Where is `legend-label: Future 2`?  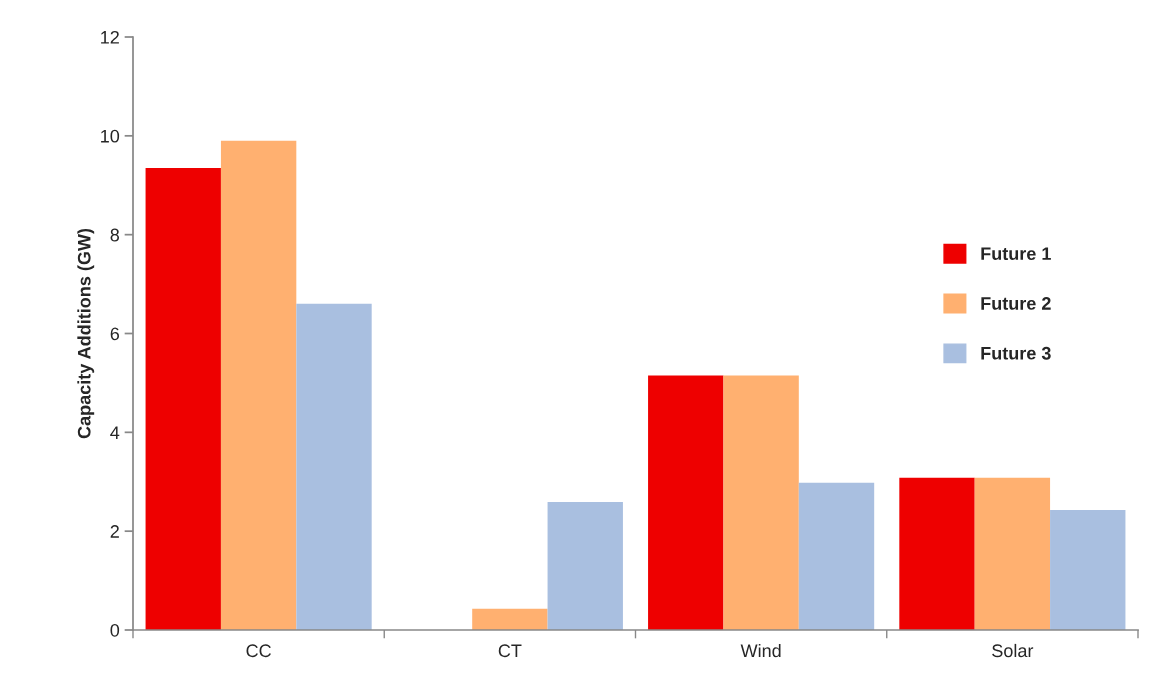
legend-label: Future 2 is located at coordinates (1016, 303).